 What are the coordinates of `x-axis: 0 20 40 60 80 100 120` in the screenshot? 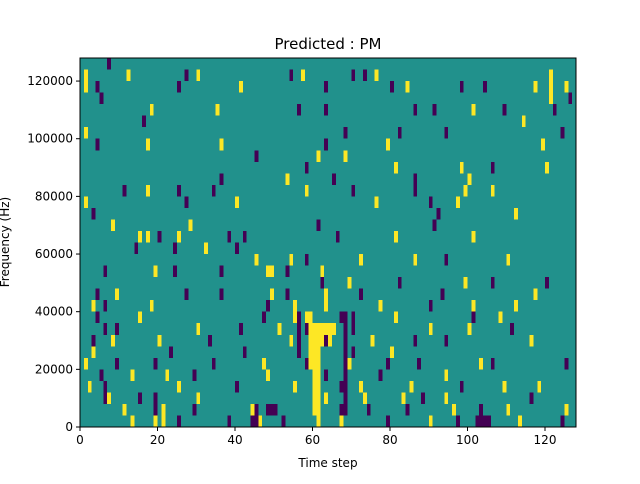 It's located at (316, 437).